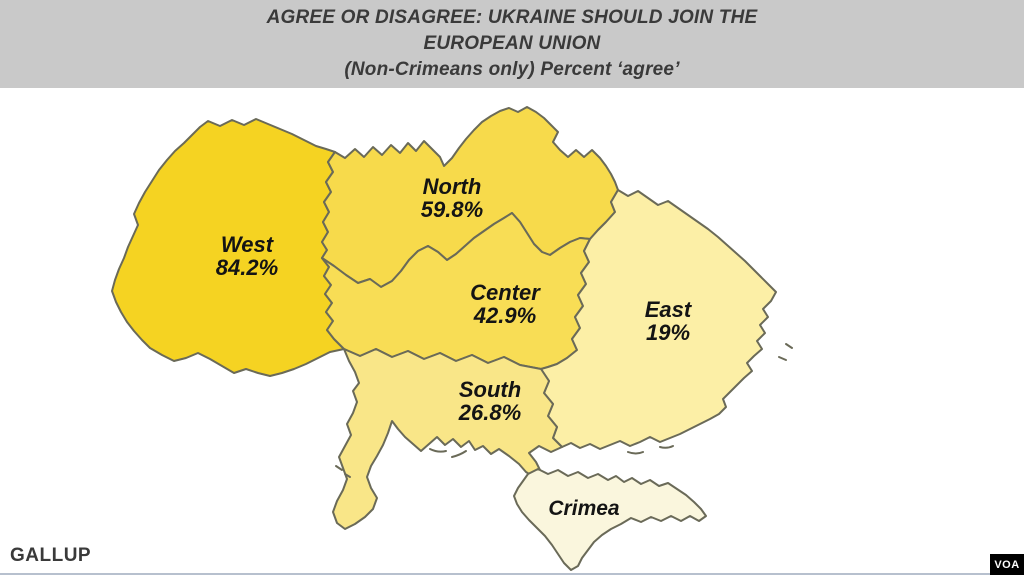 The width and height of the screenshot is (1024, 575). Describe the element at coordinates (564, 410) in the screenshot. I see `coastal-islands` at that location.